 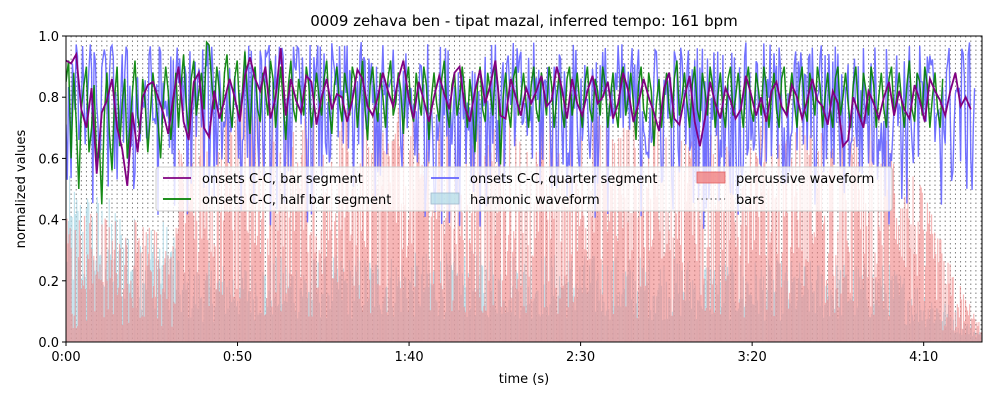 What do you see at coordinates (752, 357) in the screenshot?
I see `x-tick-label: 3:20` at bounding box center [752, 357].